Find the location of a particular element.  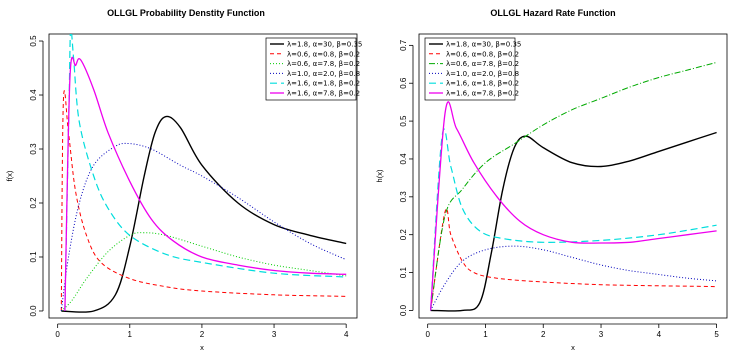

y-tick-label: 0.7 is located at coordinates (403, 45).